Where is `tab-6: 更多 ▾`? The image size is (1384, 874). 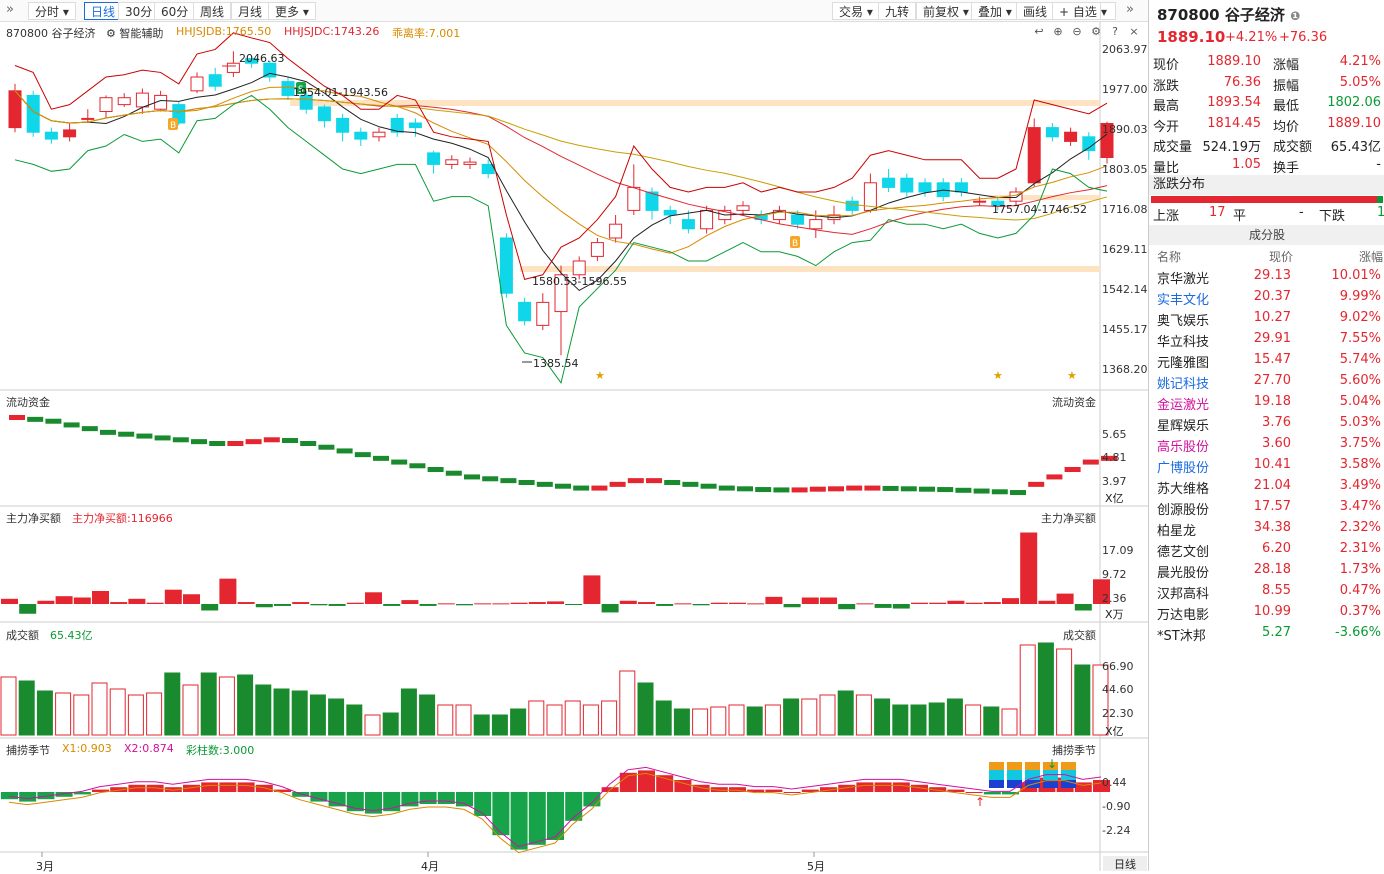
tab-6: 更多 ▾ is located at coordinates (292, 11).